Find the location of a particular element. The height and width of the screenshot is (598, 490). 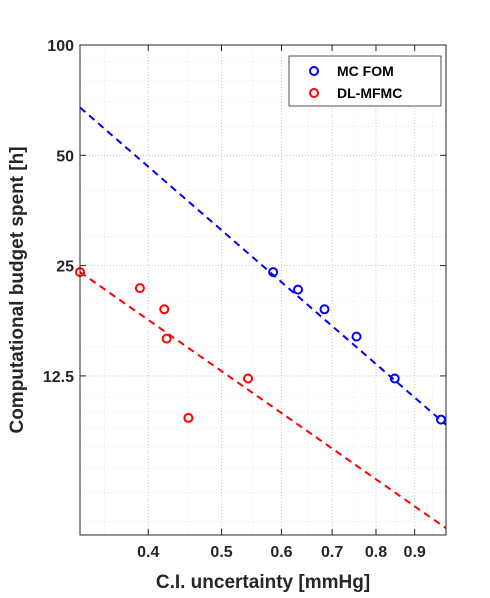

y-tick-label: 100 is located at coordinates (60, 46).